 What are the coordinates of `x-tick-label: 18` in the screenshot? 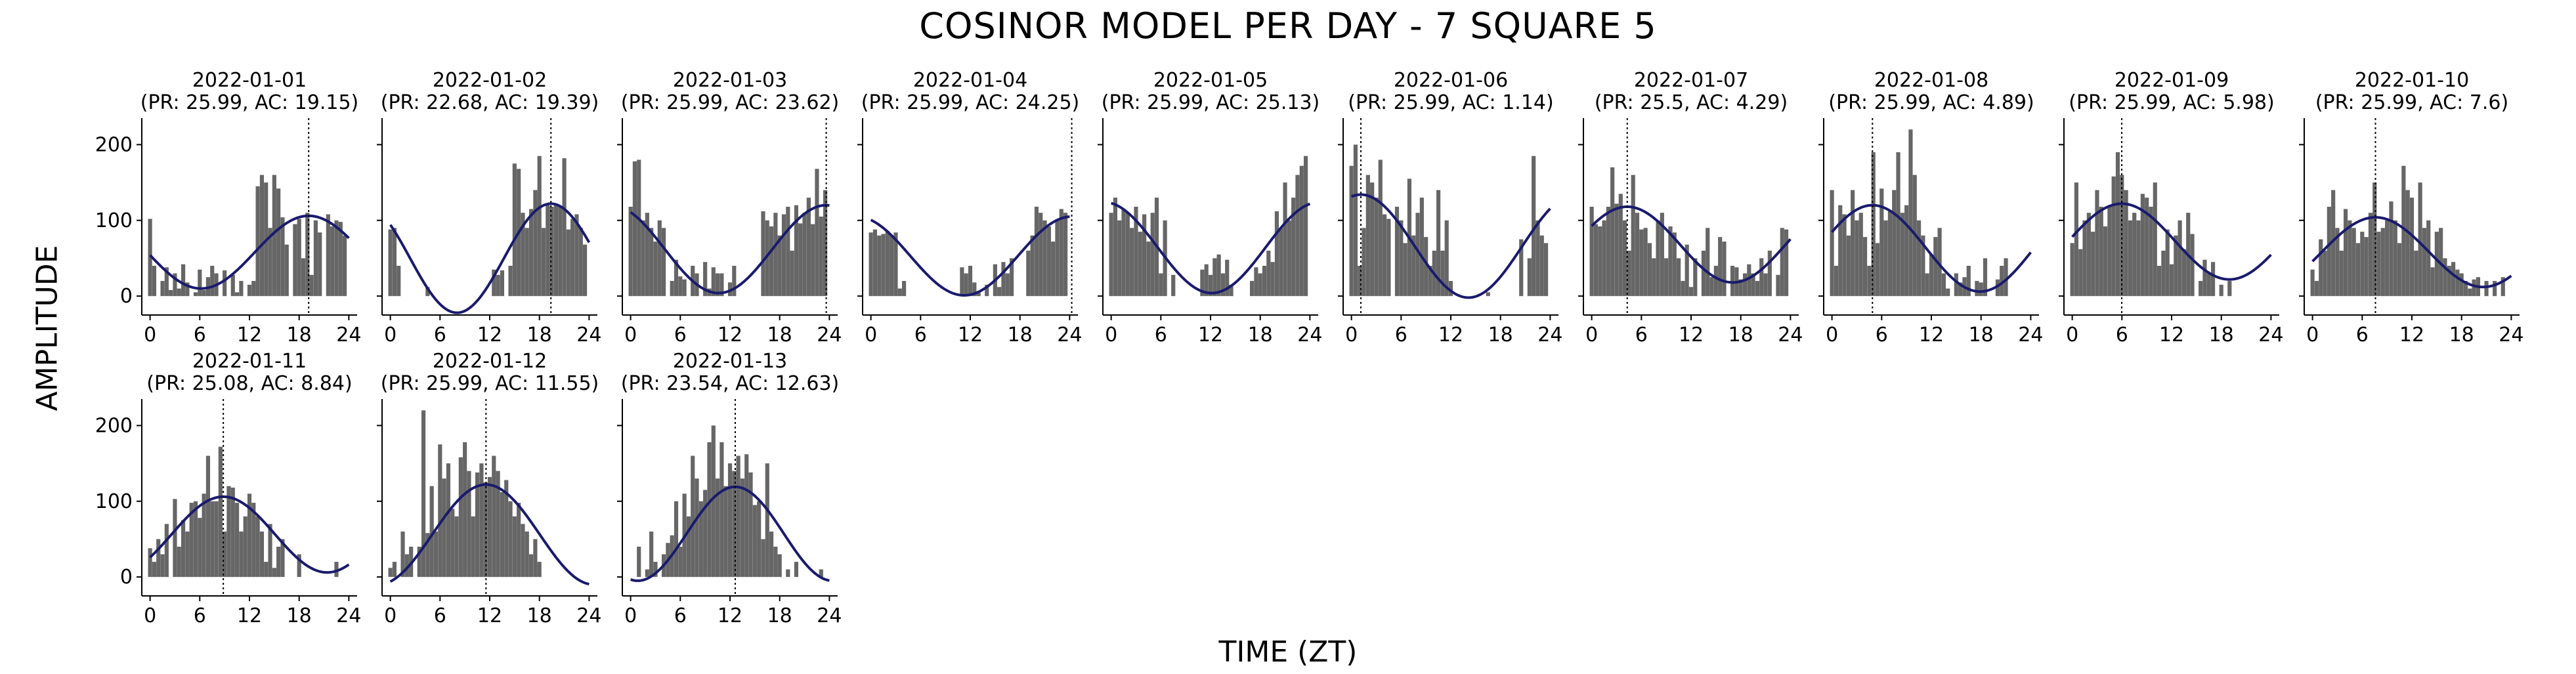 It's located at (779, 615).